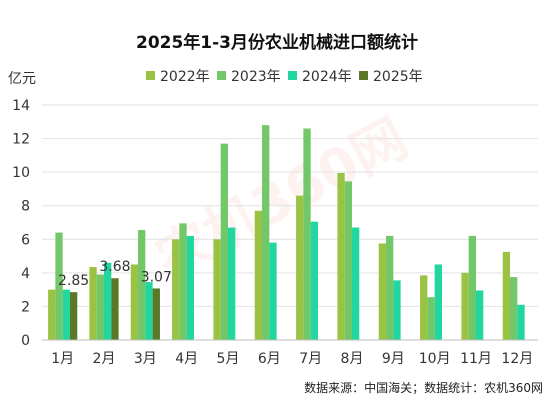 The image size is (554, 405). I want to click on legend: 2022年 2023年 2024年 2025年, so click(284, 77).